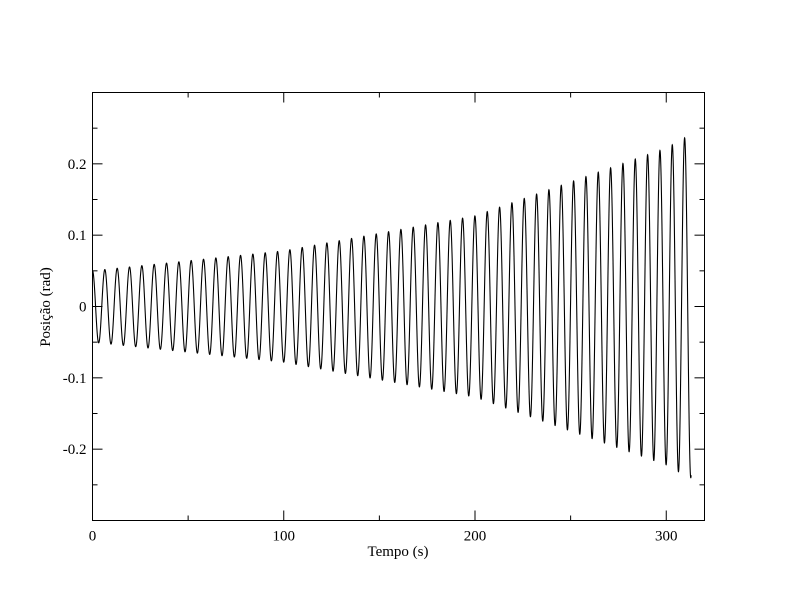  I want to click on x-tick-label: 300, so click(666, 537).